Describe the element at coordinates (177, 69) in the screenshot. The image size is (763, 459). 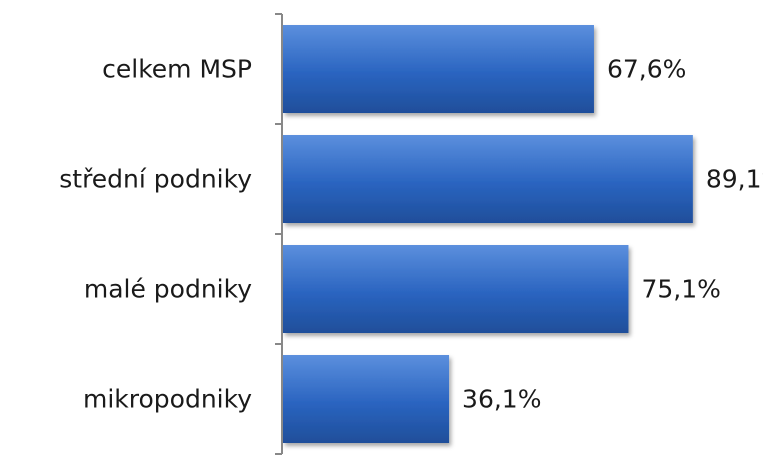
I see `category-label: celkem MSP` at that location.